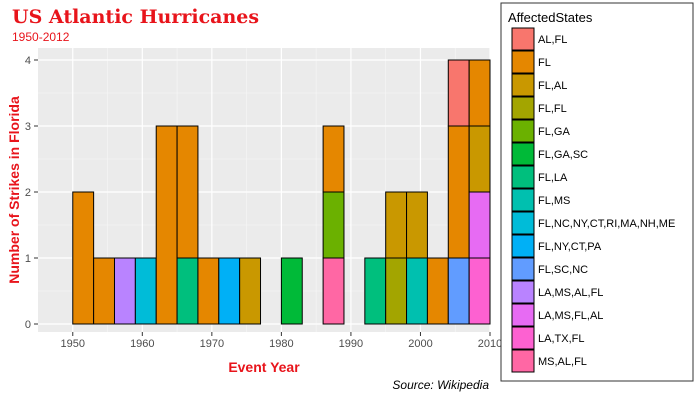 This screenshot has width=700, height=400. What do you see at coordinates (552, 86) in the screenshot?
I see `legend-label: FL,AL` at bounding box center [552, 86].